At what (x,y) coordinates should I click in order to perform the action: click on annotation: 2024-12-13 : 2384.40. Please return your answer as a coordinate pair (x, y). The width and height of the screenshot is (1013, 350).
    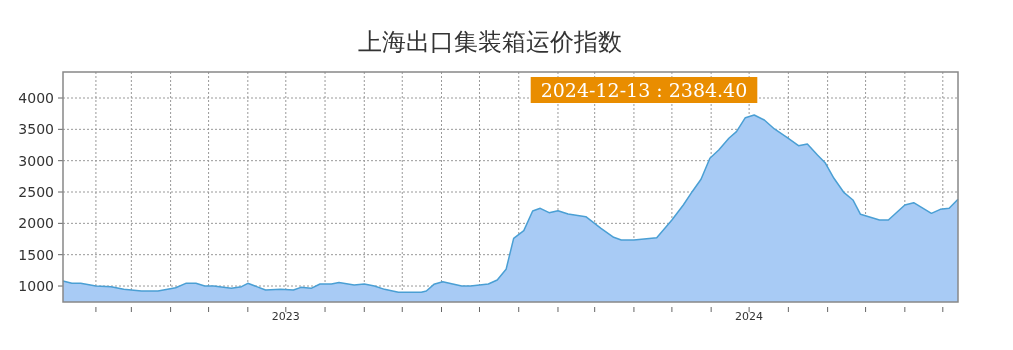
    Looking at the image, I should click on (644, 90).